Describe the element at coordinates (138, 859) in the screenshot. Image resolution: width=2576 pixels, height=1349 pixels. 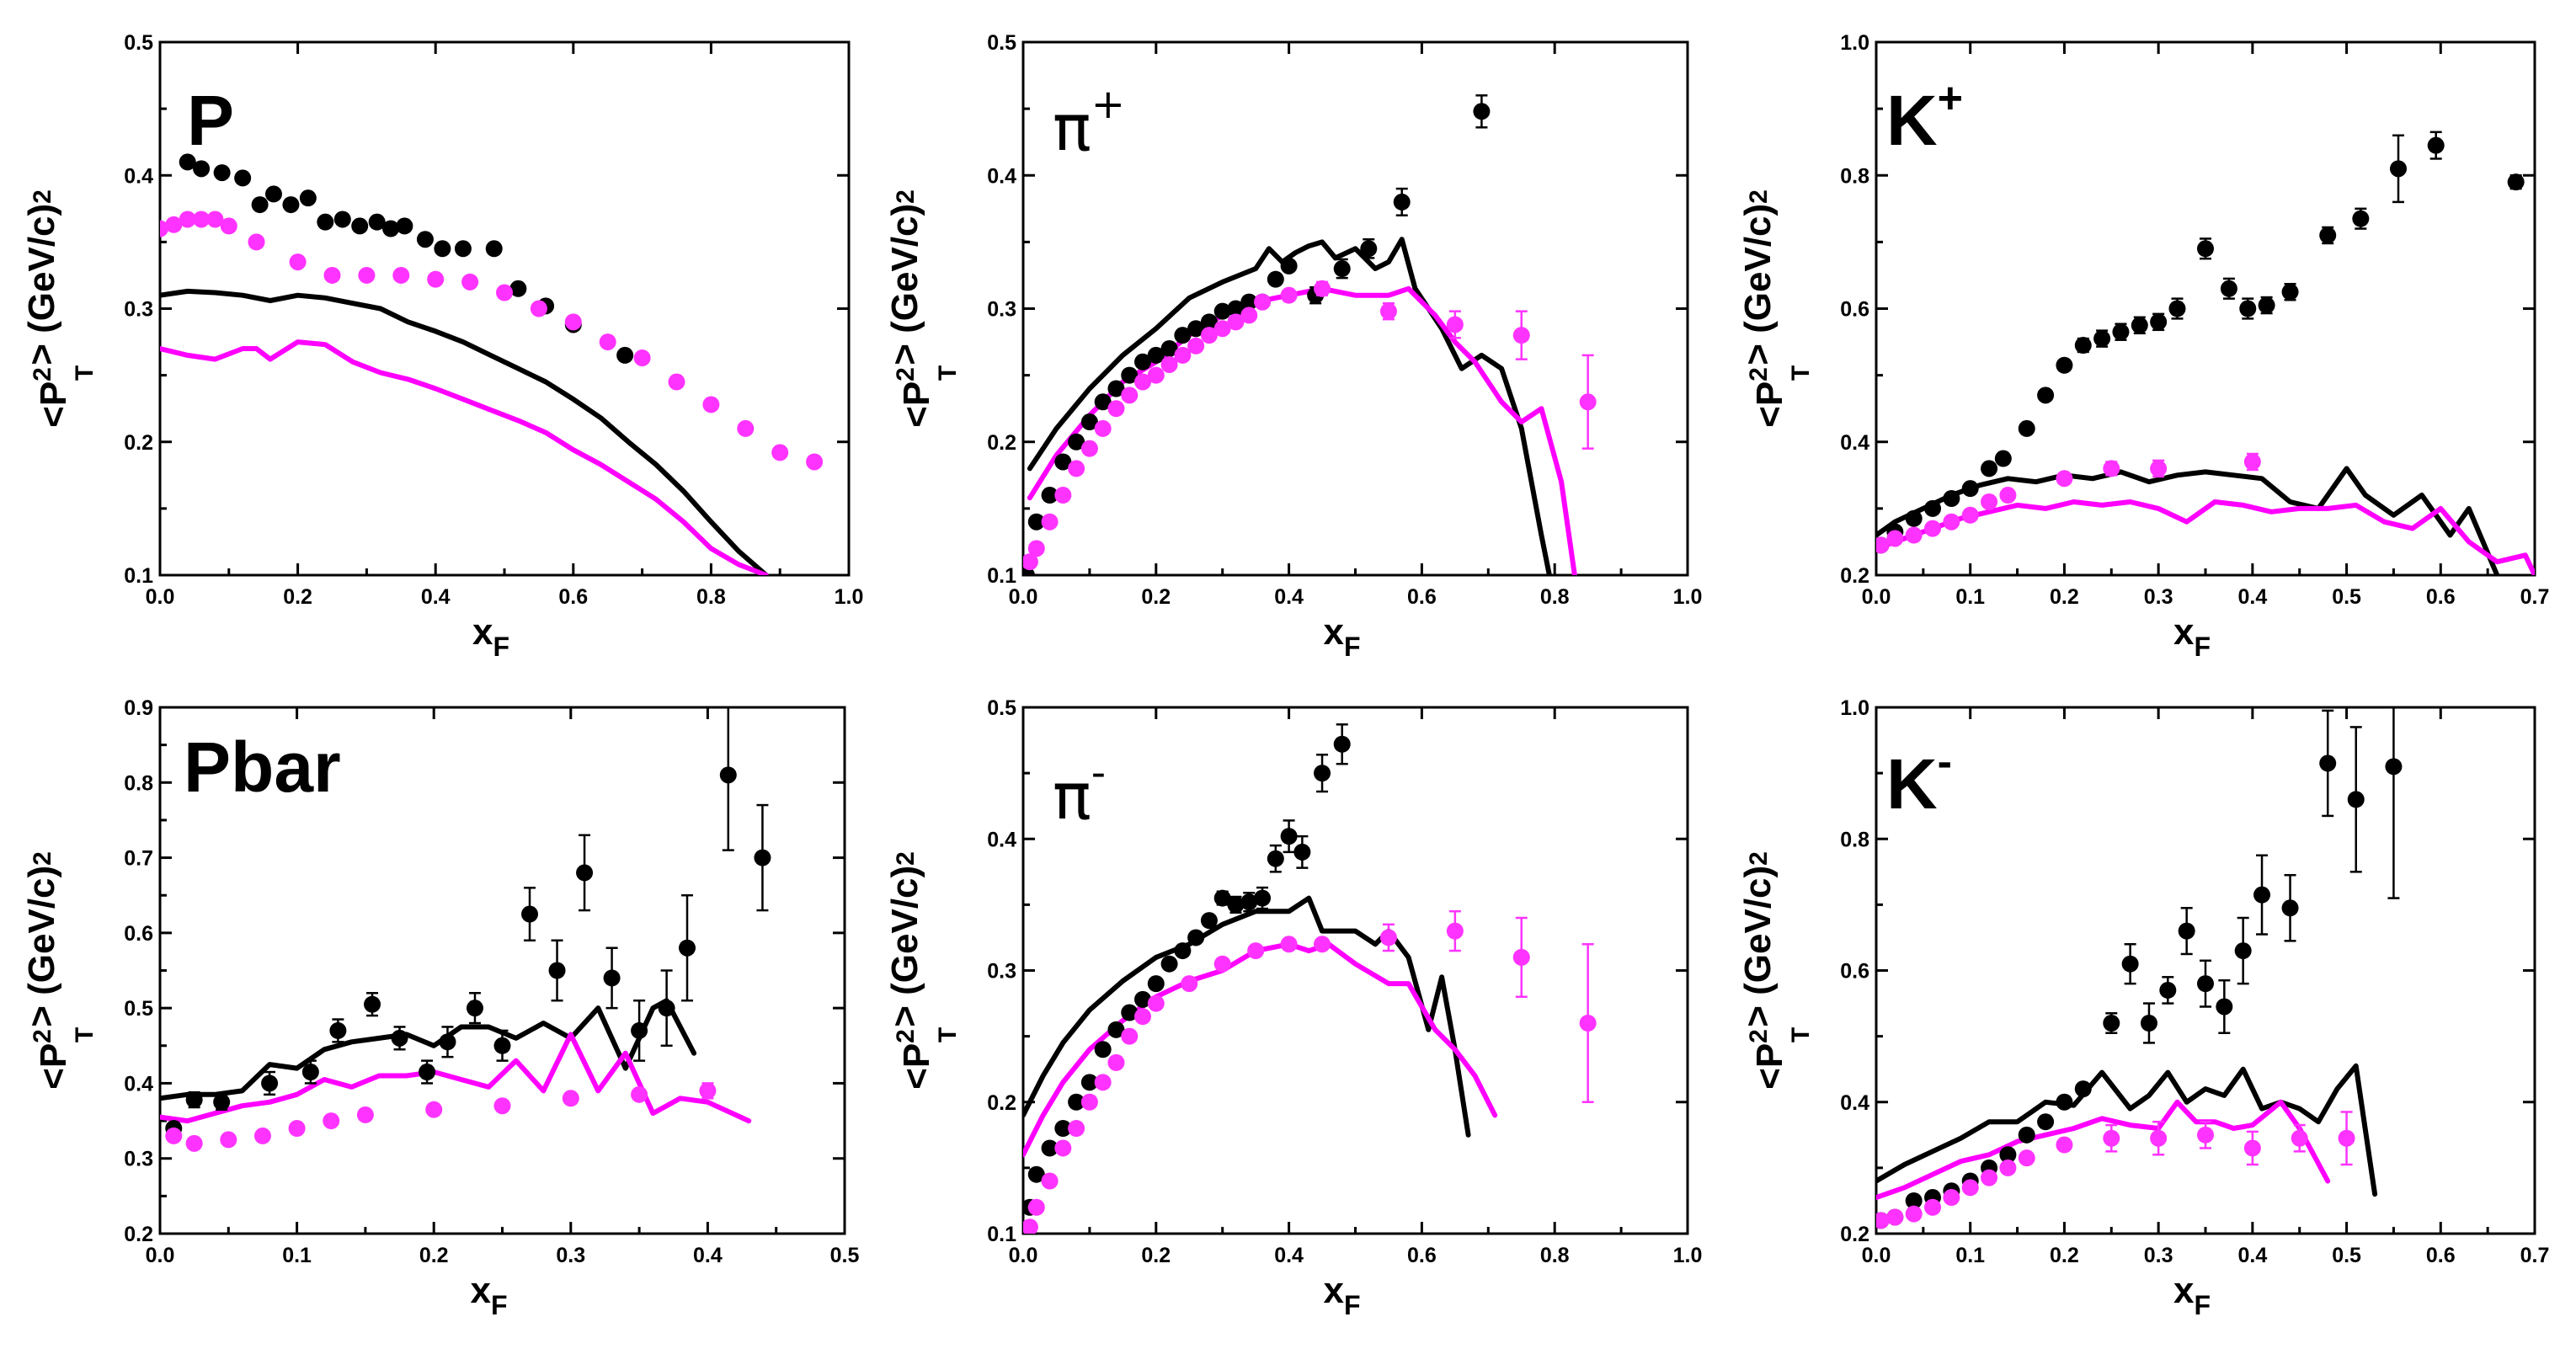
I see `y-tick-label: 0.7` at that location.